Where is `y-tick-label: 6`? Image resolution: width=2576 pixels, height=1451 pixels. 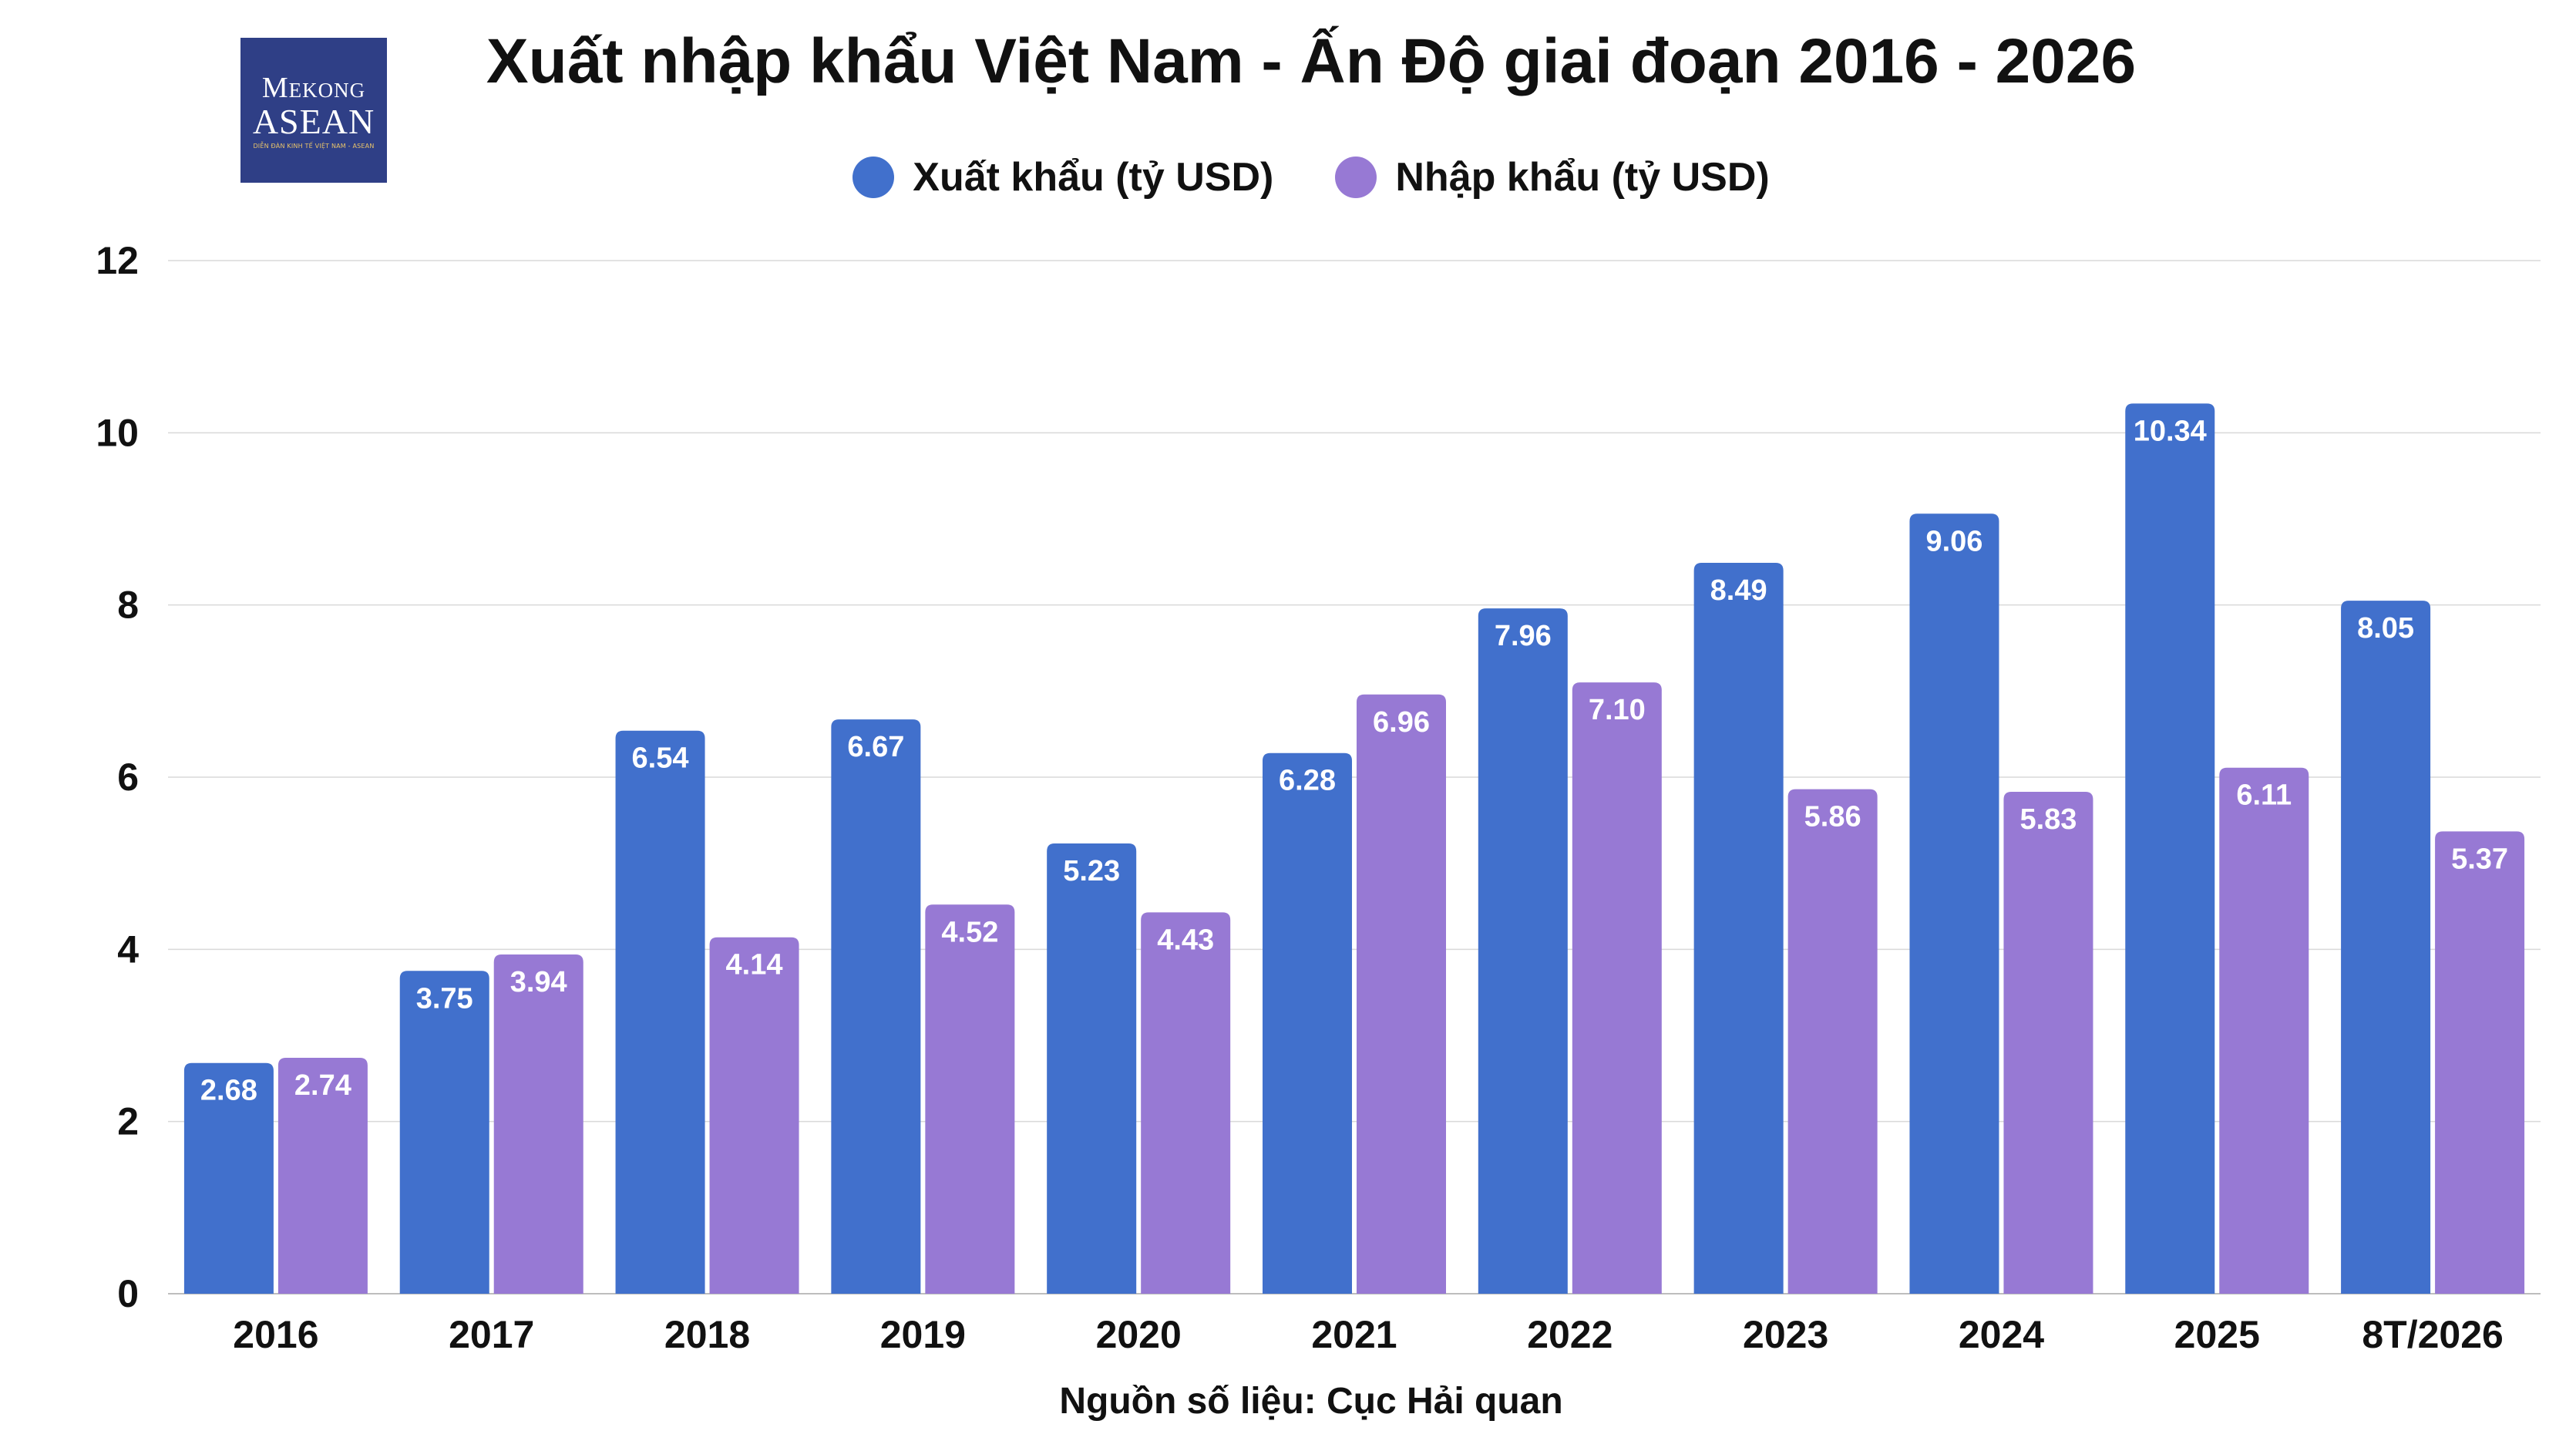 y-tick-label: 6 is located at coordinates (128, 777).